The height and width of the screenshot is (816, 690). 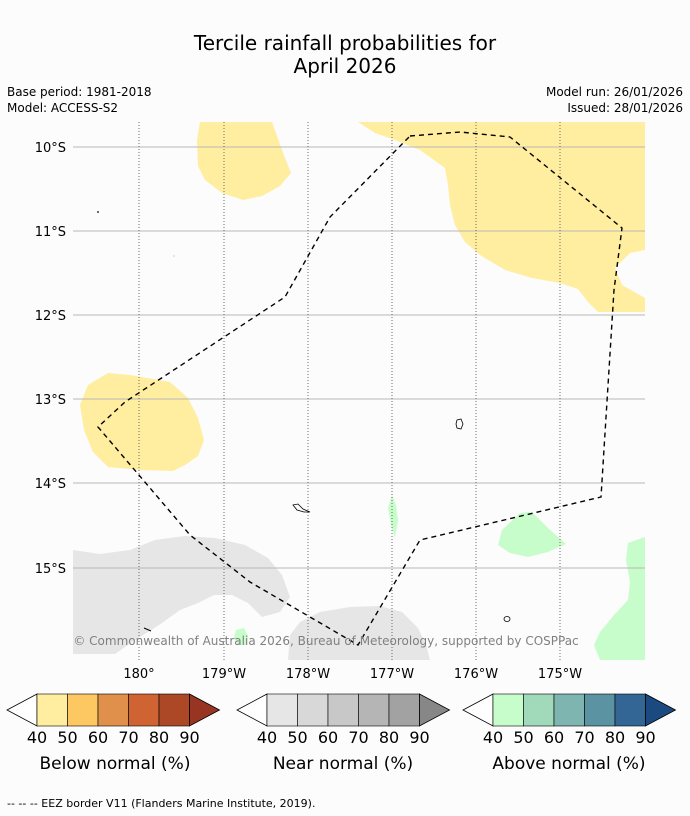 What do you see at coordinates (115, 764) in the screenshot?
I see `colorbar-label-below: Below normal (%)` at bounding box center [115, 764].